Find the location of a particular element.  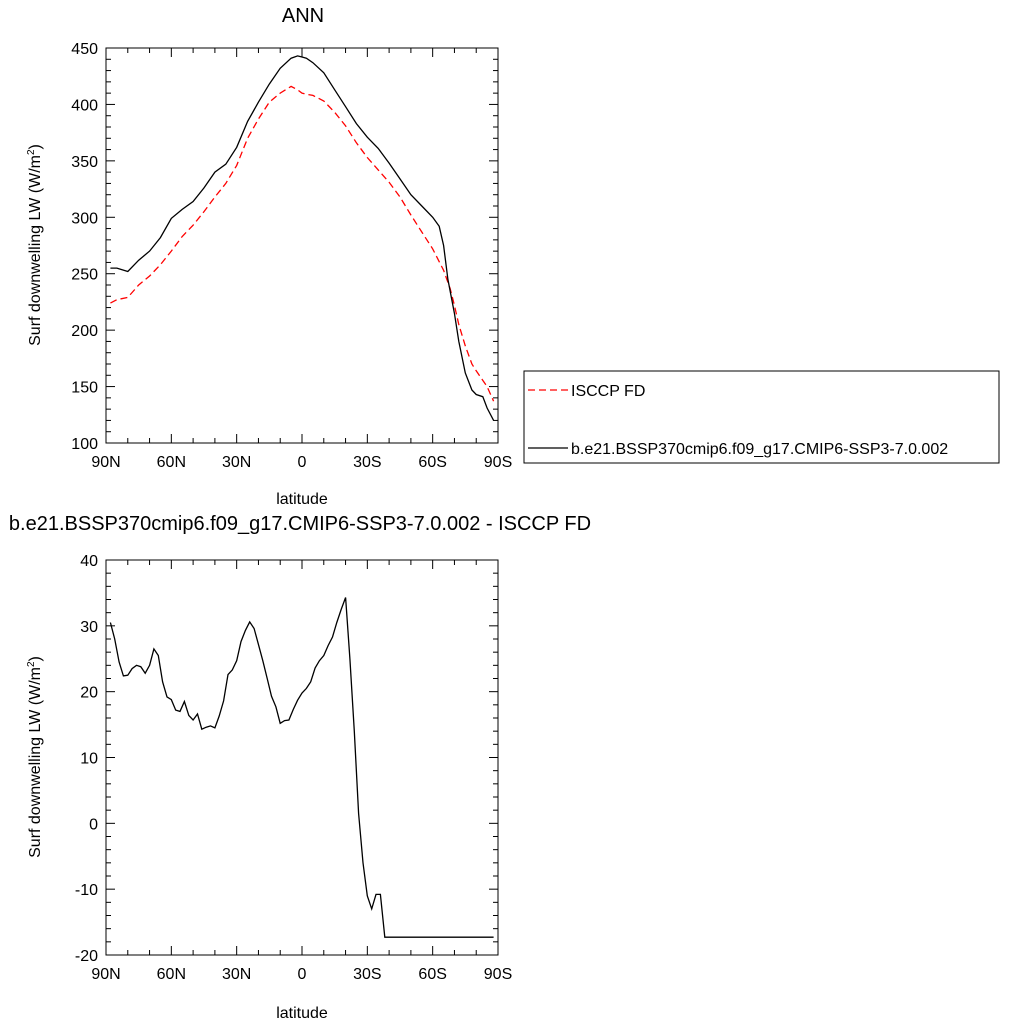

bottom-y-axis-label: Surf downwelling LW (W/m2) is located at coordinates (35, 757).